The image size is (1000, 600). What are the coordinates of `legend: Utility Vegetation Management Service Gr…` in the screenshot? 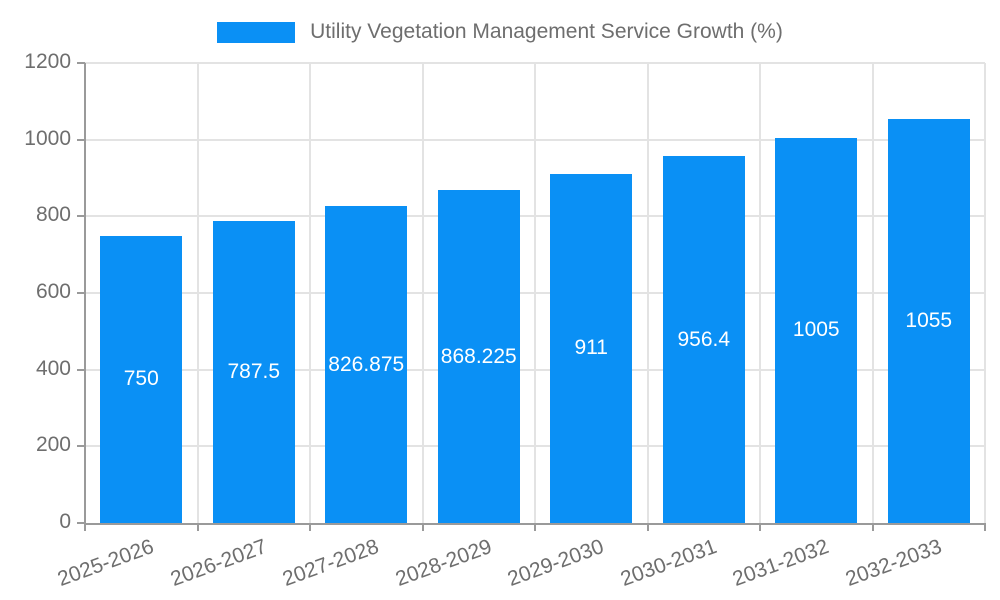 It's located at (500, 32).